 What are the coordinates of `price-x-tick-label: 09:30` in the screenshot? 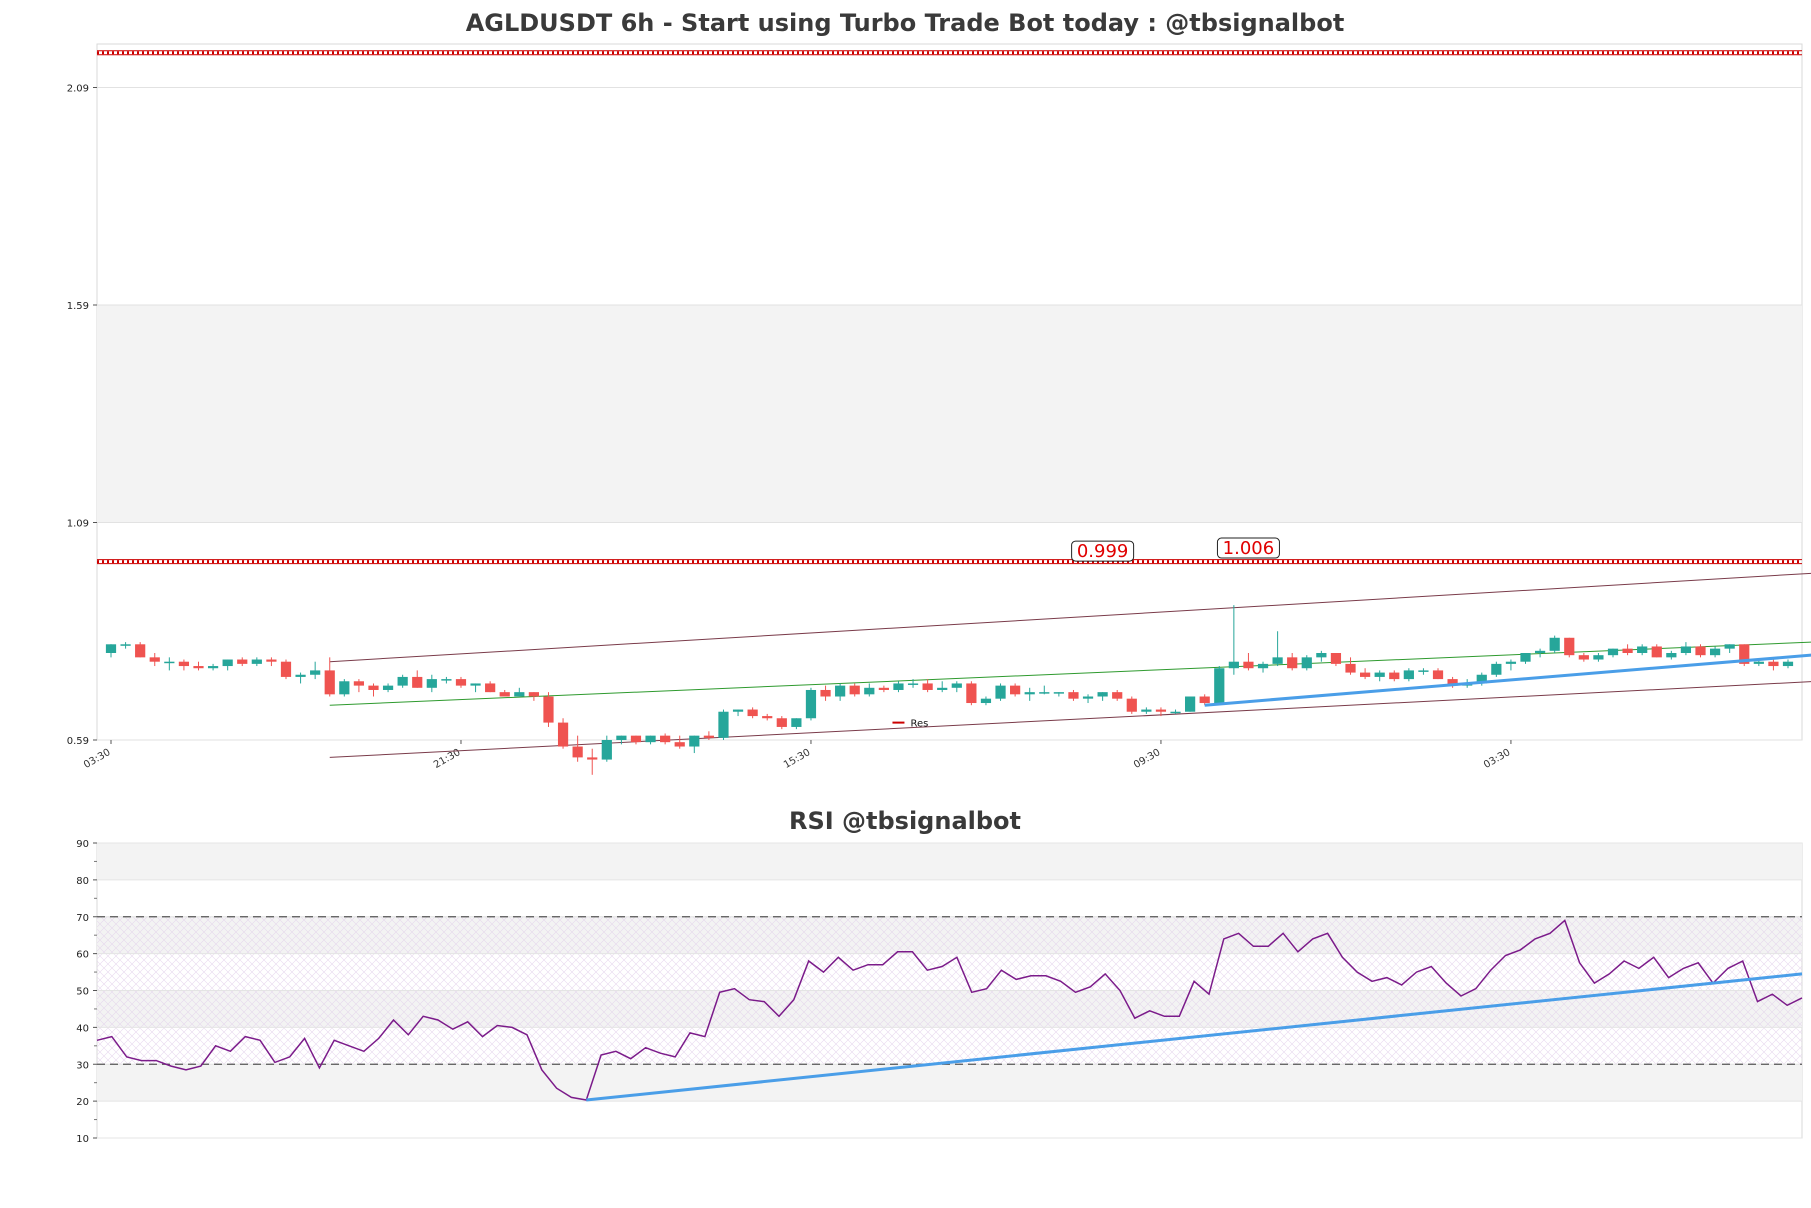 It's located at (1147, 759).